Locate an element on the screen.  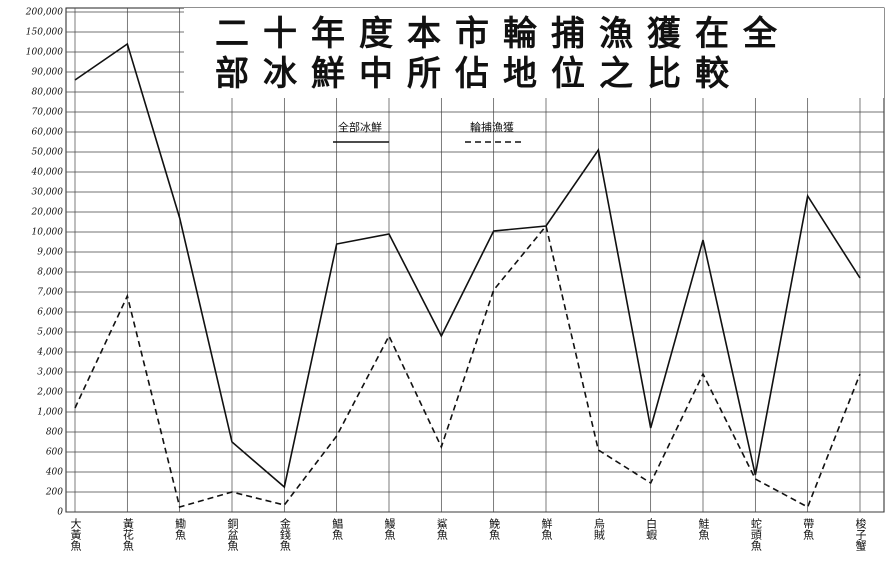
y-tick-label: 3,000 is located at coordinates (50, 373).